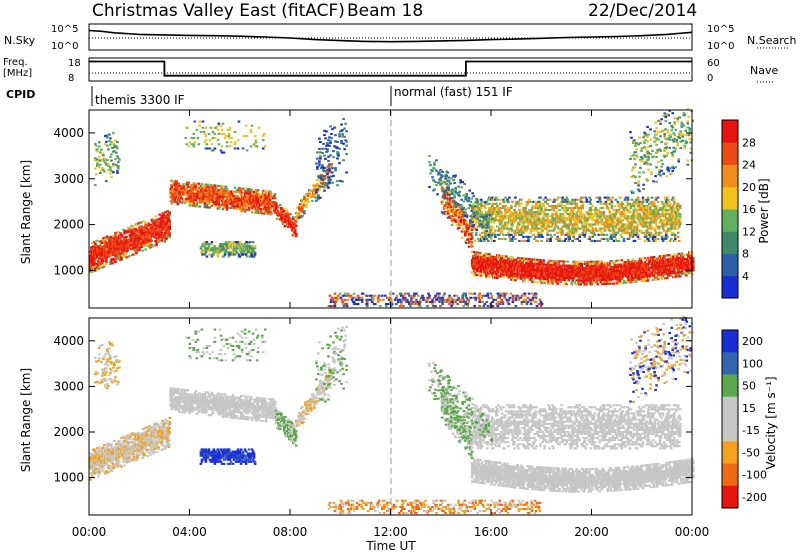  I want to click on cpid-panel: CPID themis 3300 IF normal (fast) 151 IF, so click(259, 96).